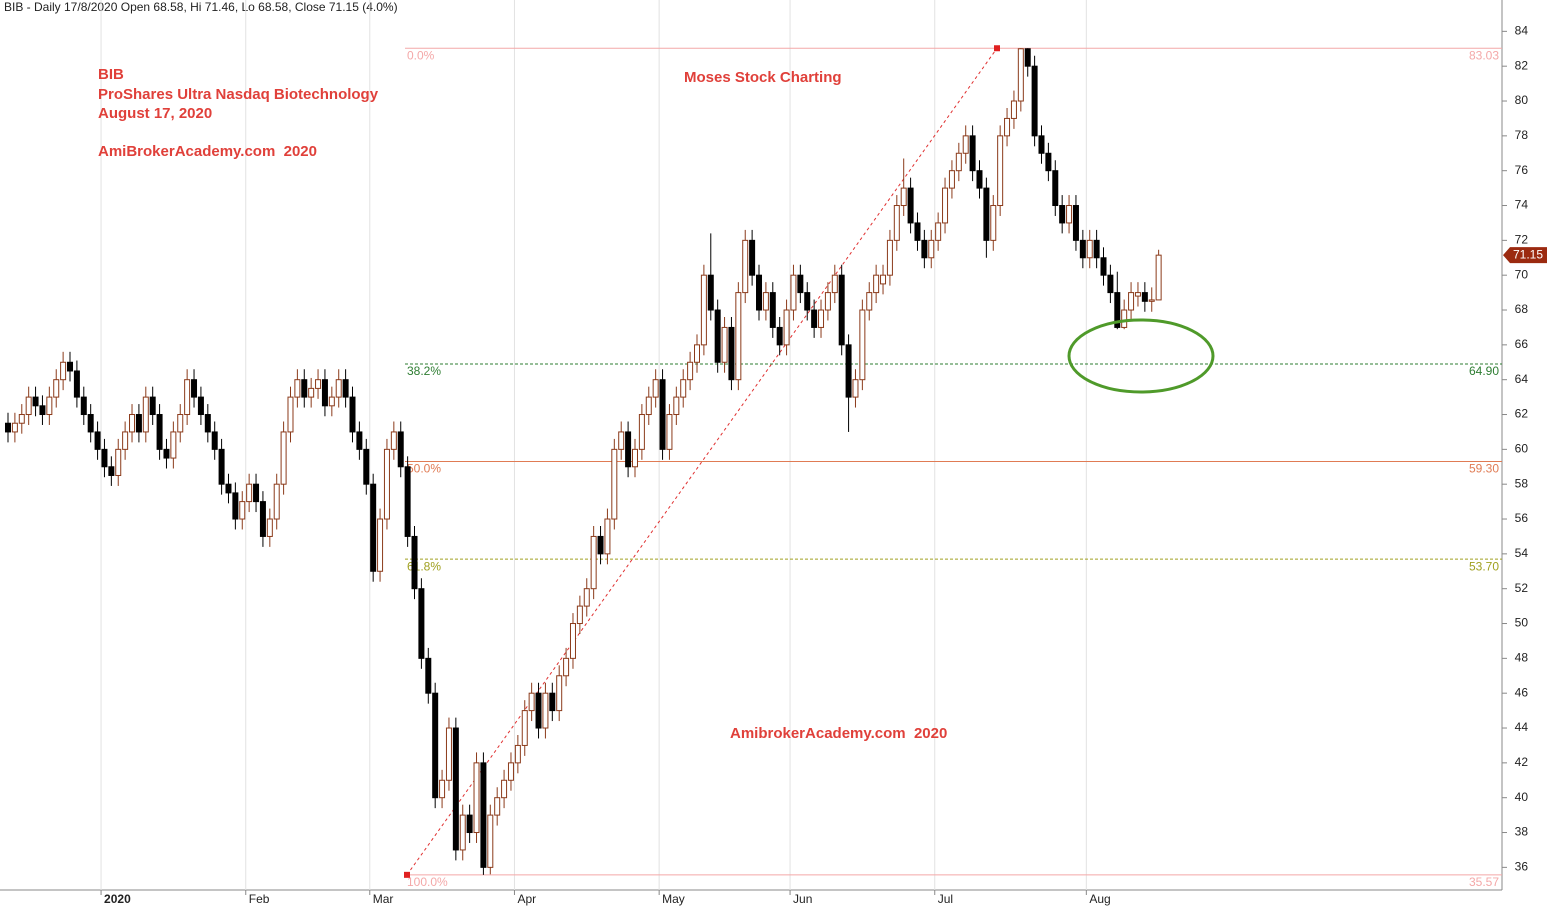 This screenshot has width=1561, height=908. Describe the element at coordinates (1484, 566) in the screenshot. I see `fib-value-label: 53.70` at that location.